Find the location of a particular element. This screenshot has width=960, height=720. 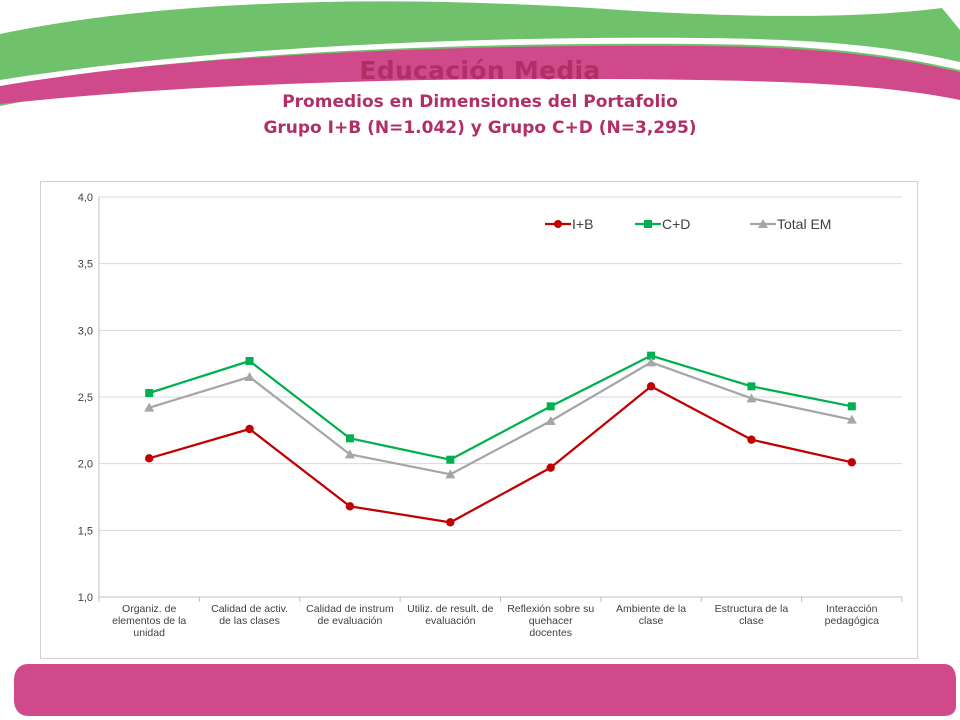

pink-band is located at coordinates (480, 74).